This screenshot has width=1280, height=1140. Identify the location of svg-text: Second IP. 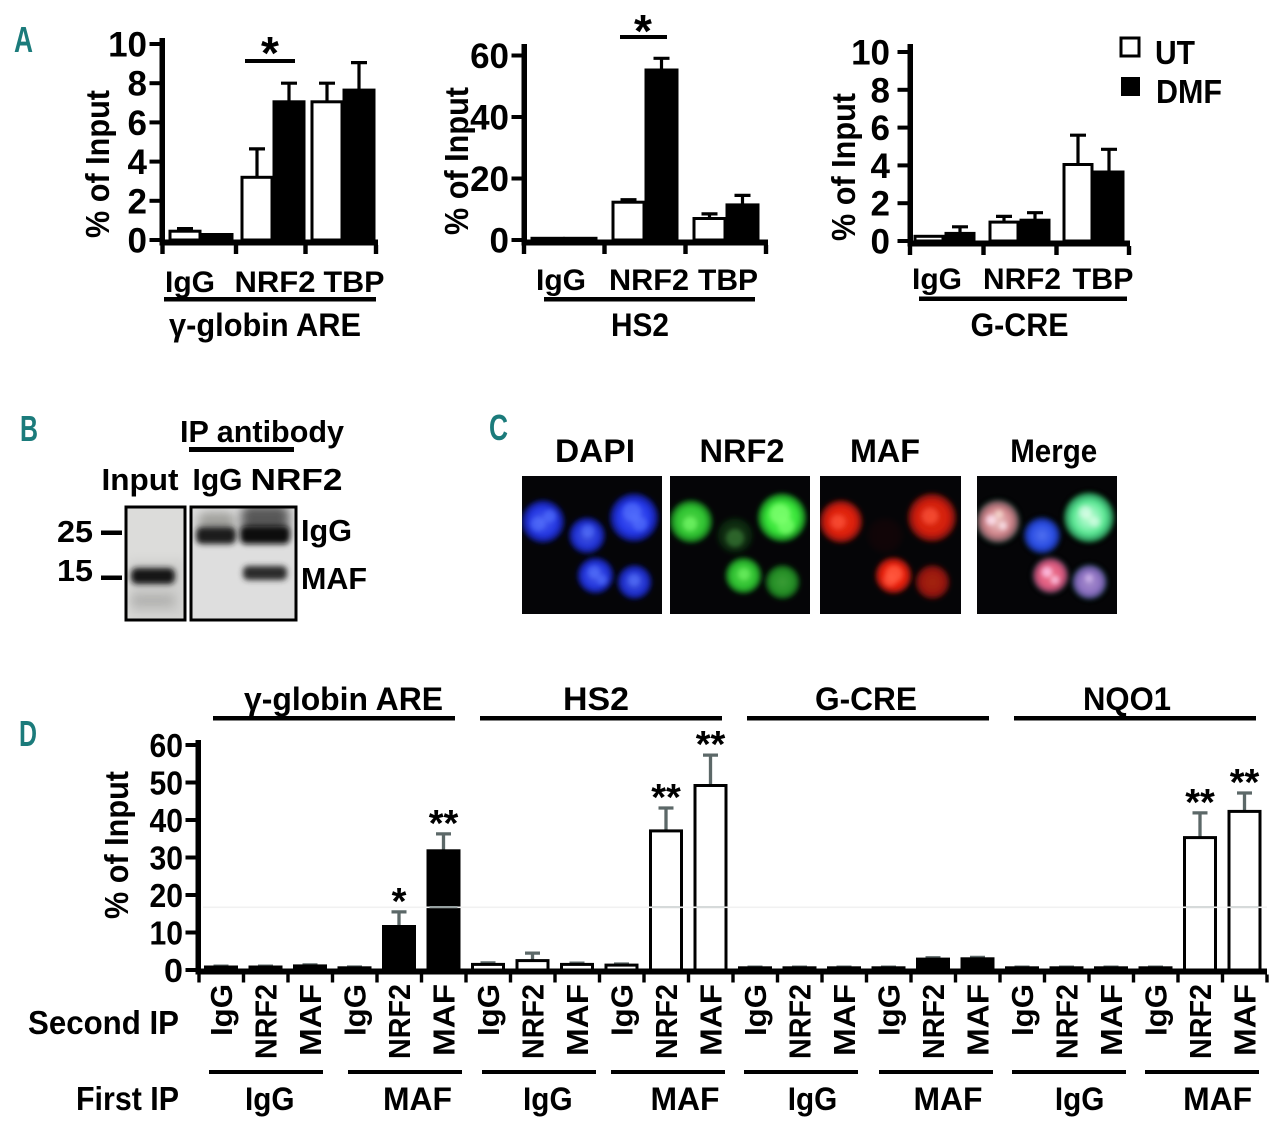
(103, 1022).